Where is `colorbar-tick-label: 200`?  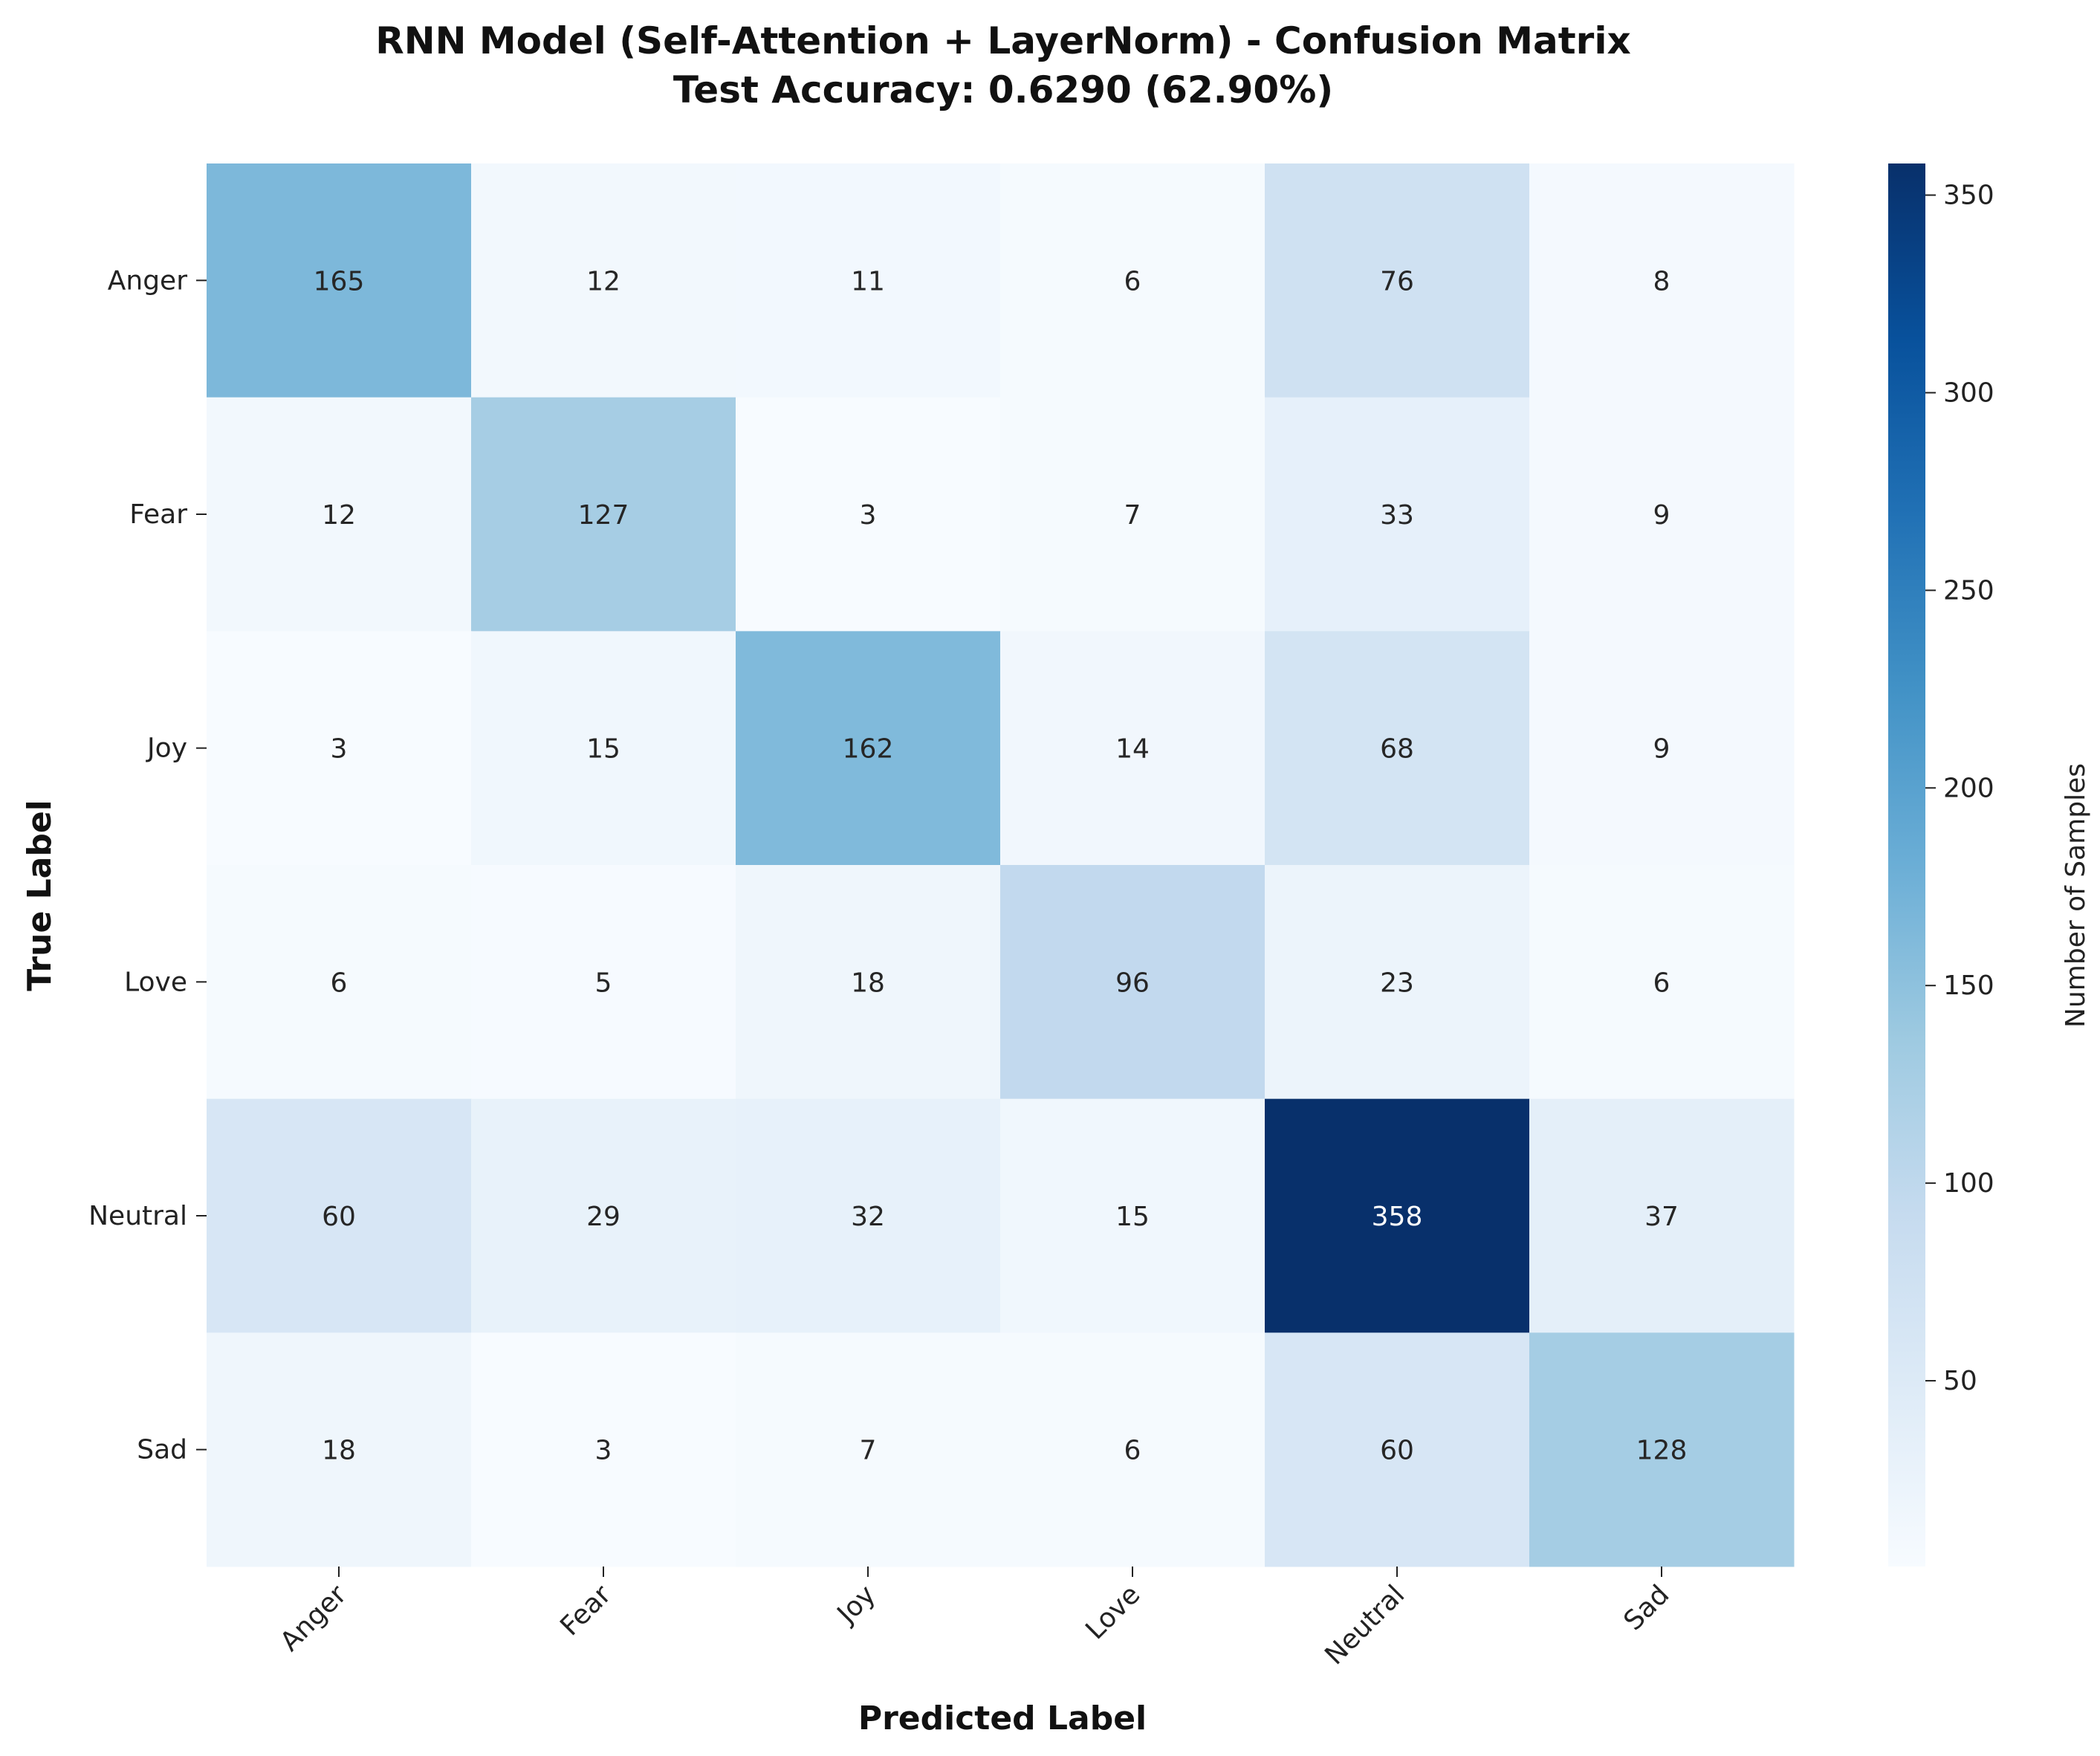
colorbar-tick-label: 200 is located at coordinates (1968, 788).